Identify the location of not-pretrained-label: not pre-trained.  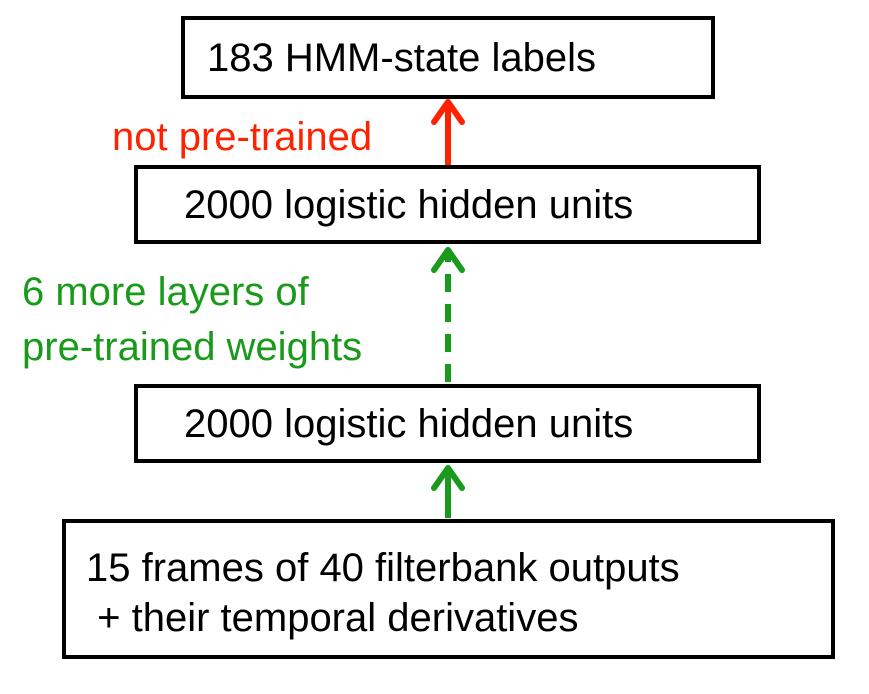
(242, 137).